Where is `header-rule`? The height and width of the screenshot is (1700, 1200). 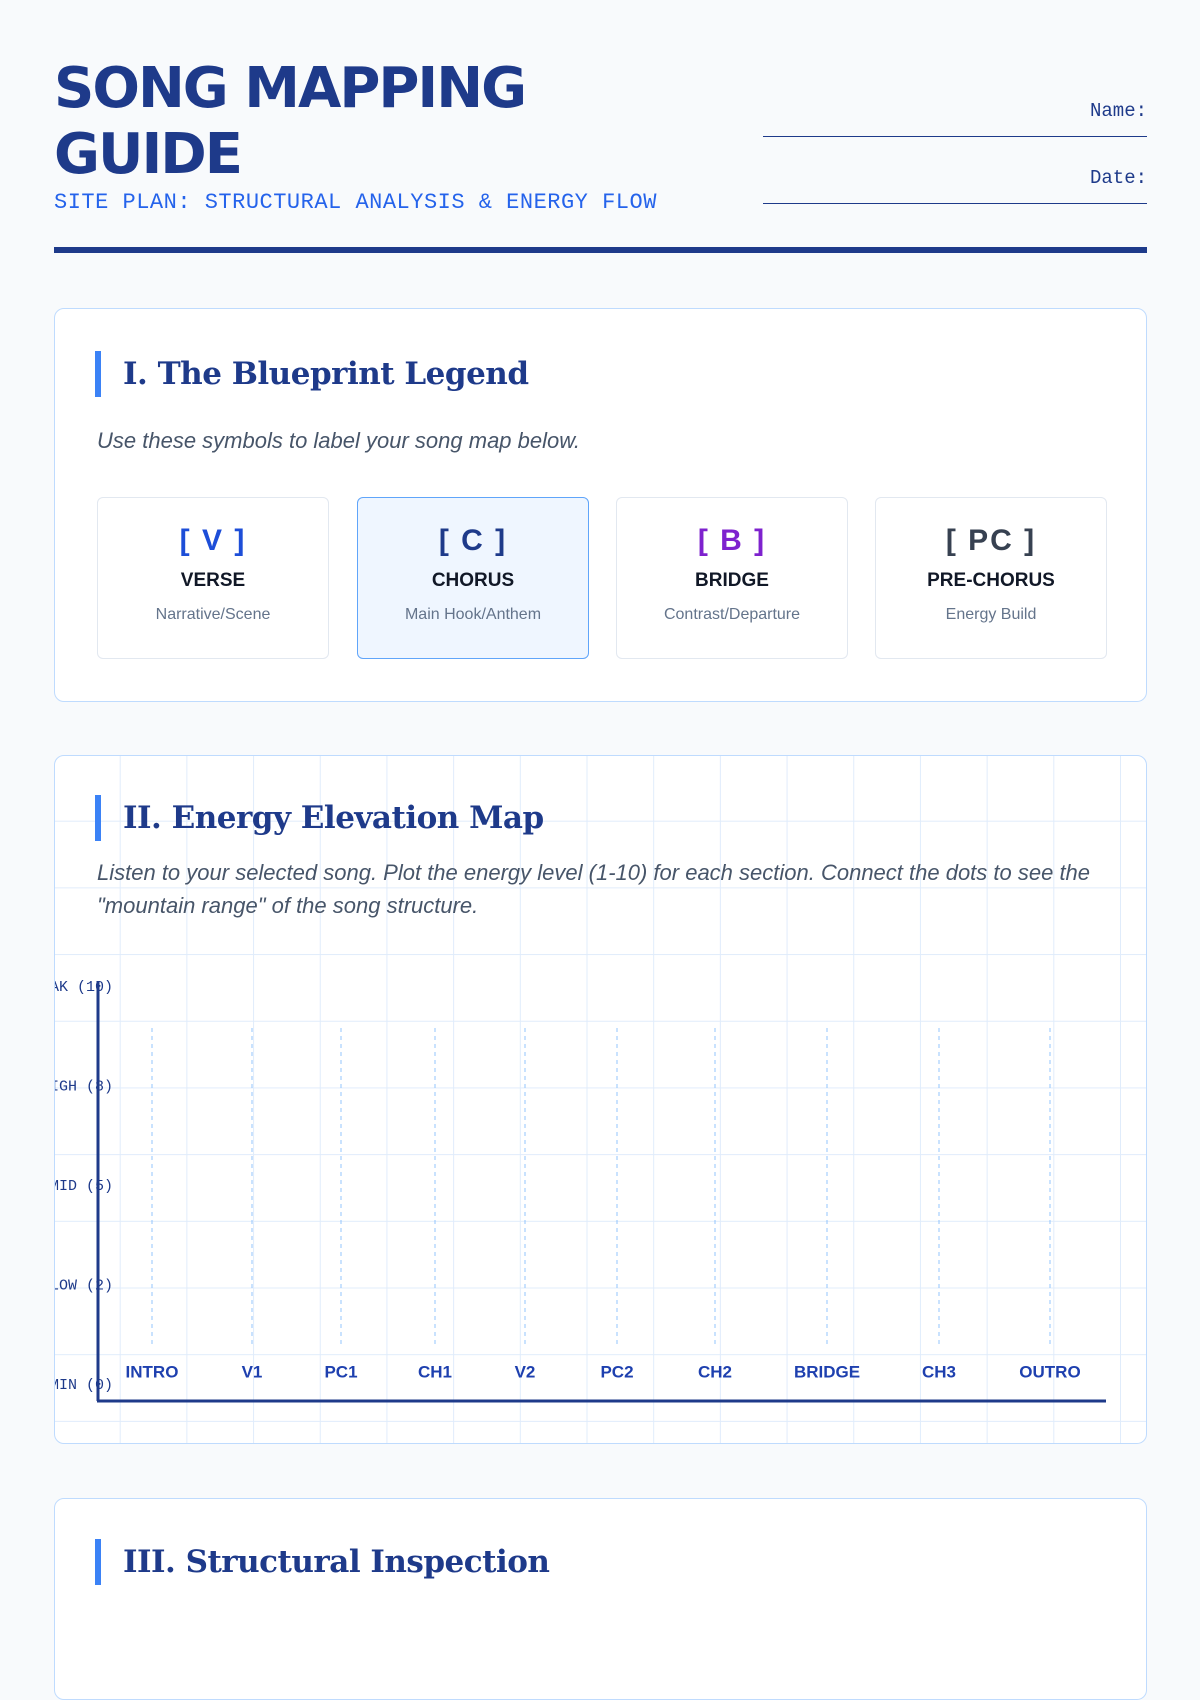 header-rule is located at coordinates (600, 250).